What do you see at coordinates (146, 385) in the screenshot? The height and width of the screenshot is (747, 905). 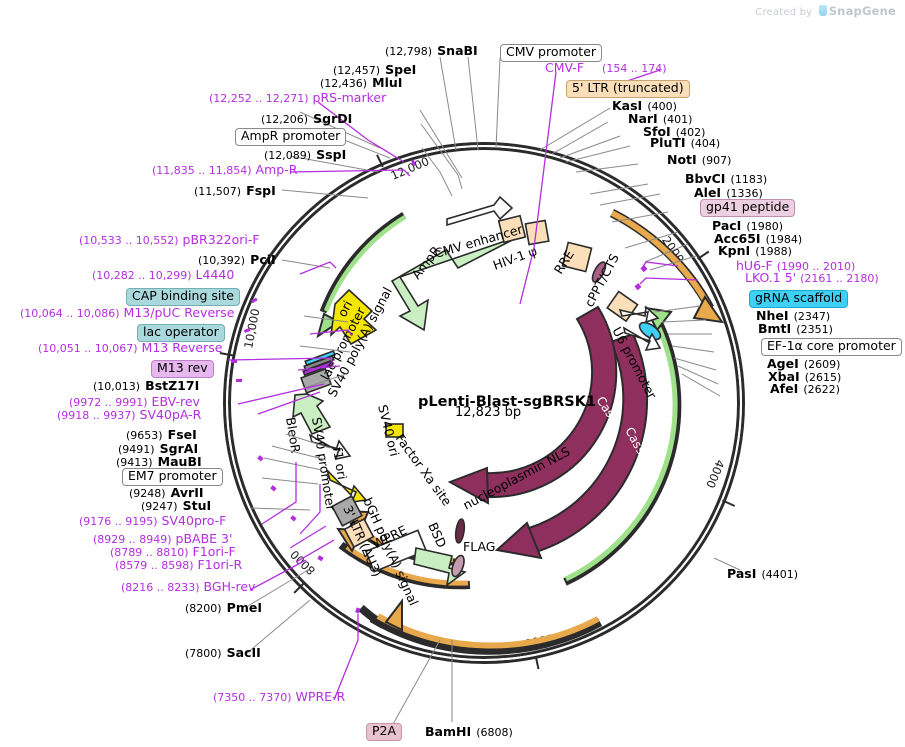 I see `label-bstz17i: (10,013) BstZ17I` at bounding box center [146, 385].